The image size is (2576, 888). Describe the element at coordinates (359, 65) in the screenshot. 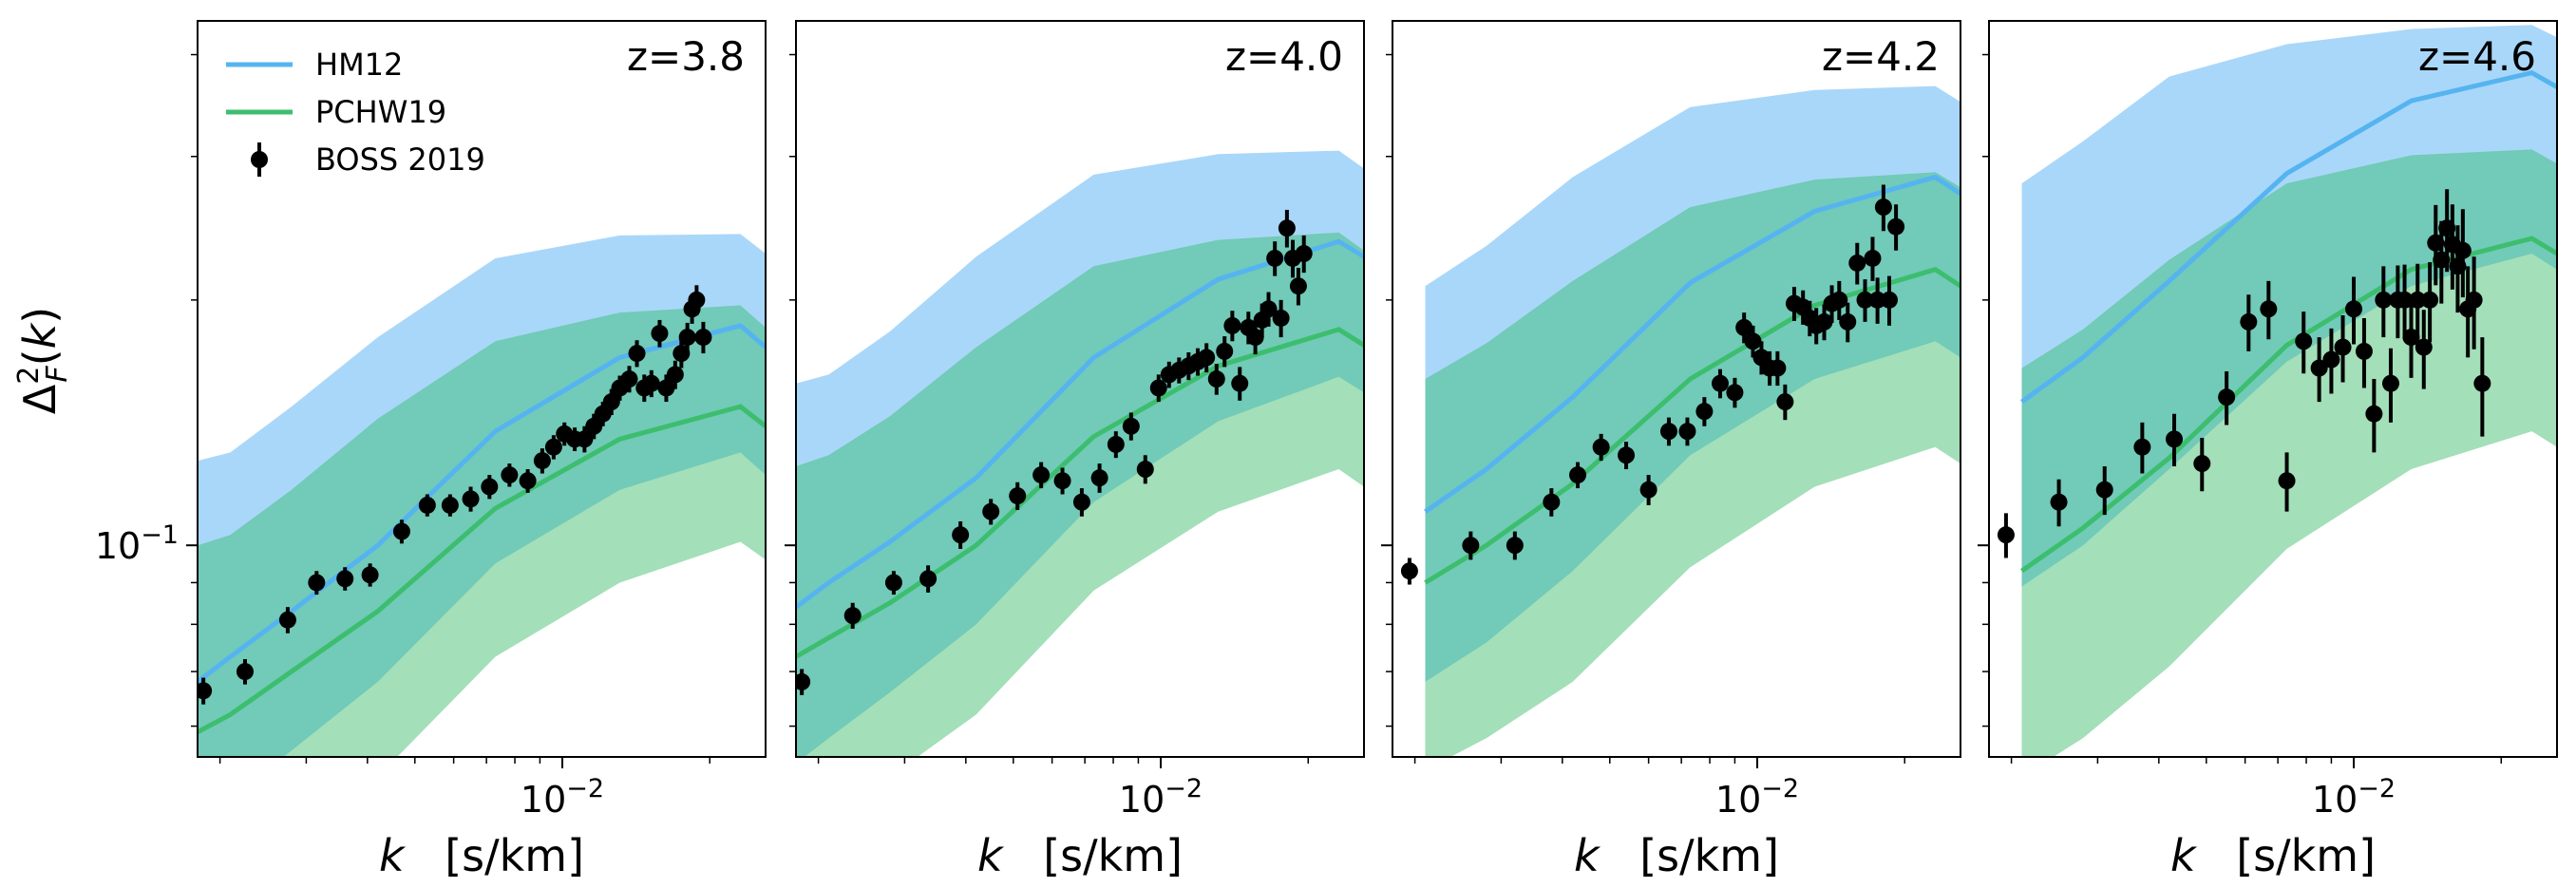

I see `legend-label: HM12` at that location.